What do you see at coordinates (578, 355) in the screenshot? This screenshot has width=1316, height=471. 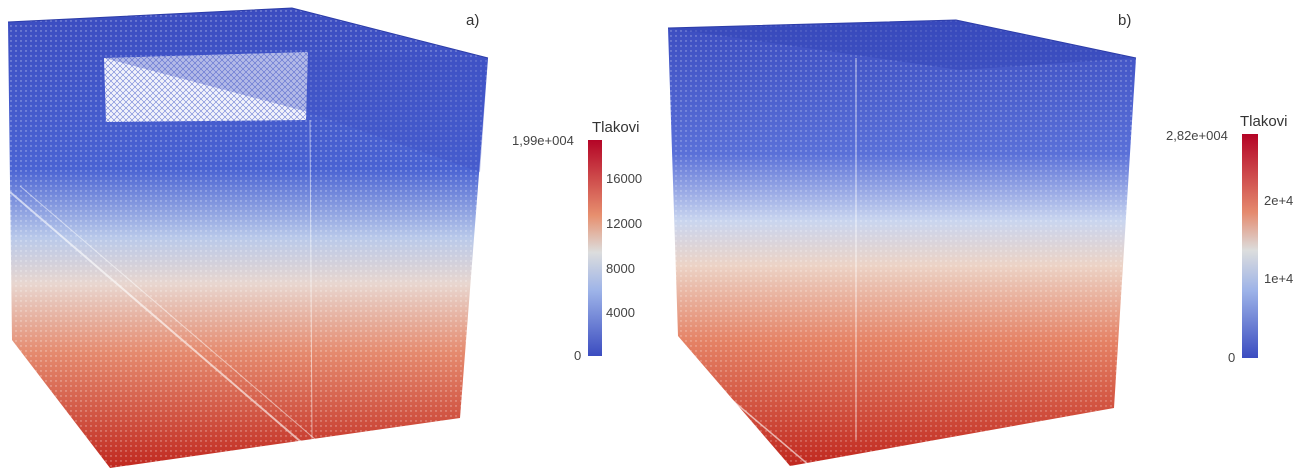 I see `colorbar-a-min: 0` at bounding box center [578, 355].